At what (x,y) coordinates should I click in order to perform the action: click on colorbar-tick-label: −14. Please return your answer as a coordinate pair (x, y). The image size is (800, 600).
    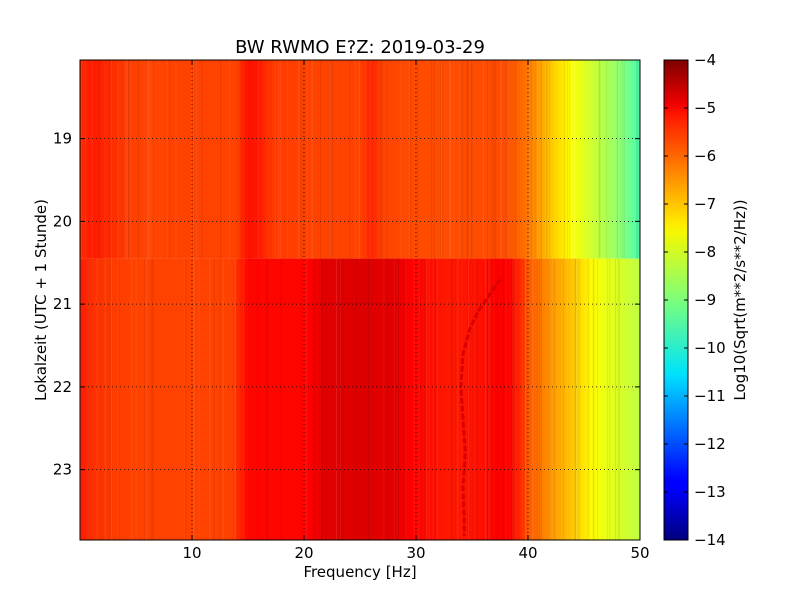
    Looking at the image, I should click on (710, 540).